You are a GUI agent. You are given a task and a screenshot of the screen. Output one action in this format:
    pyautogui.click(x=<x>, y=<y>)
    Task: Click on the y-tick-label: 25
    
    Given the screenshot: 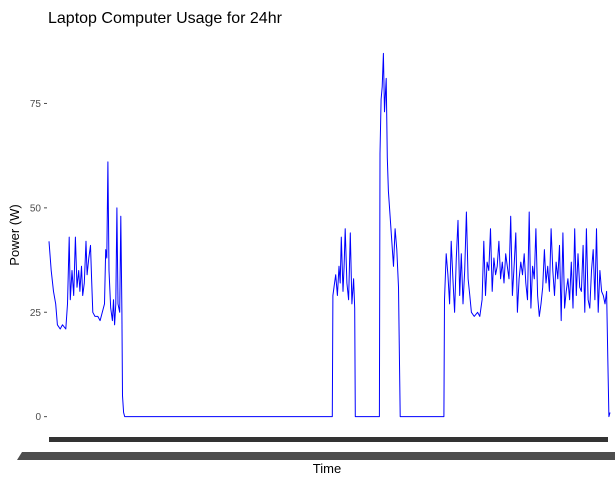 What is the action you would take?
    pyautogui.click(x=36, y=313)
    